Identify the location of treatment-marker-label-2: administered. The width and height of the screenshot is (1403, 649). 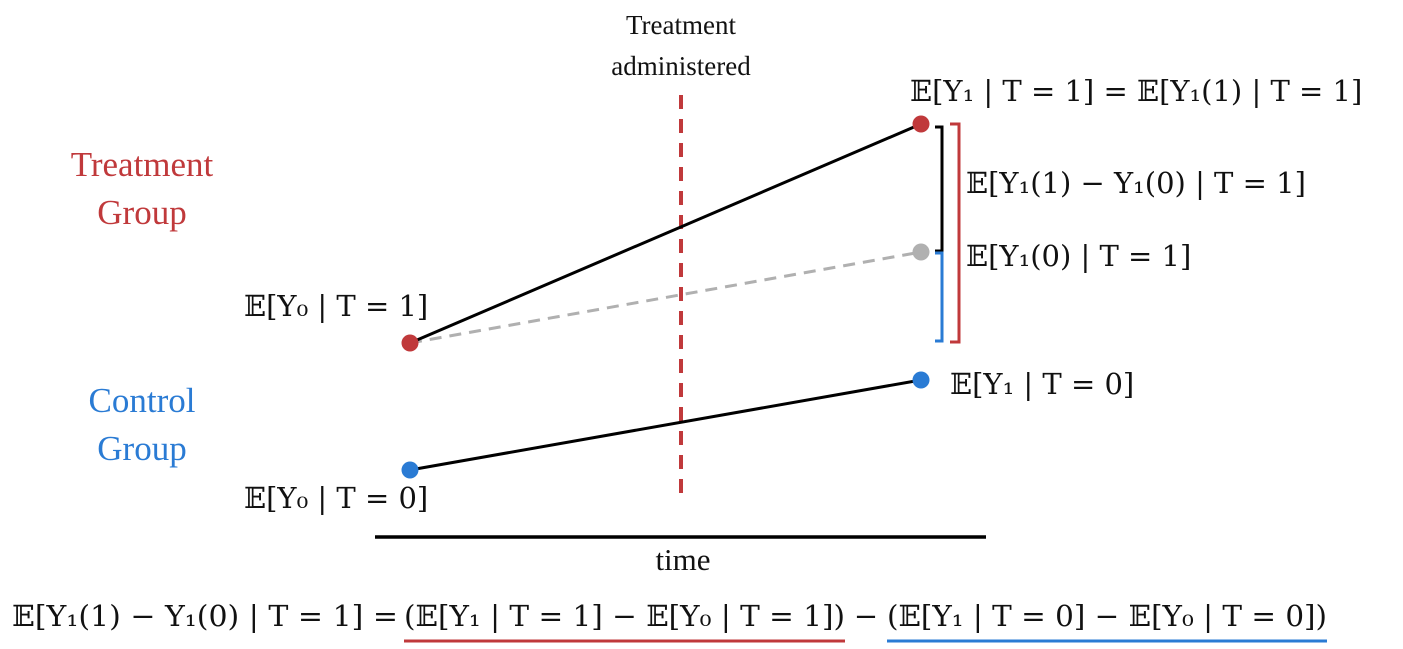
(681, 66).